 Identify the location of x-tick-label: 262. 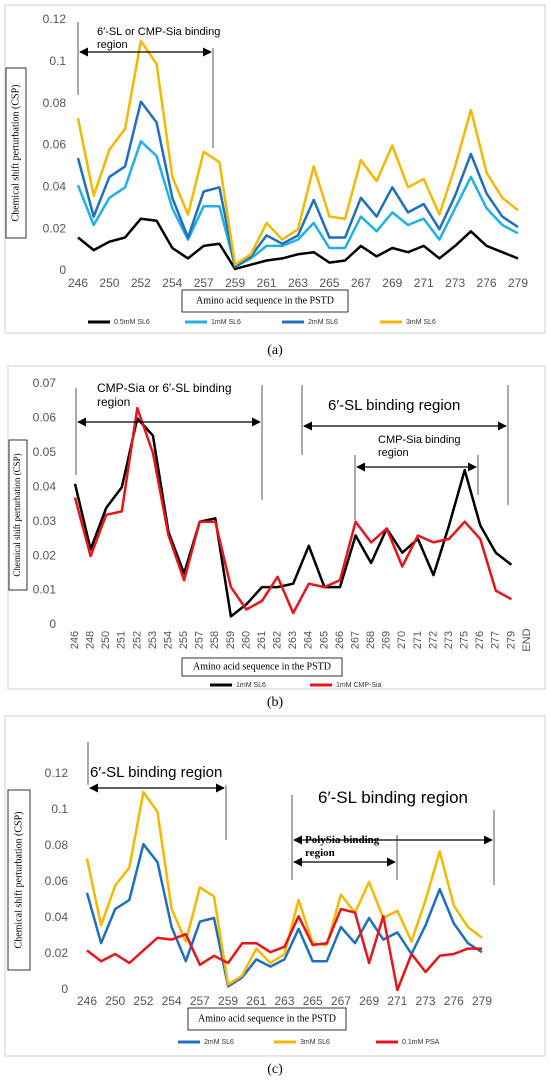
(278, 640).